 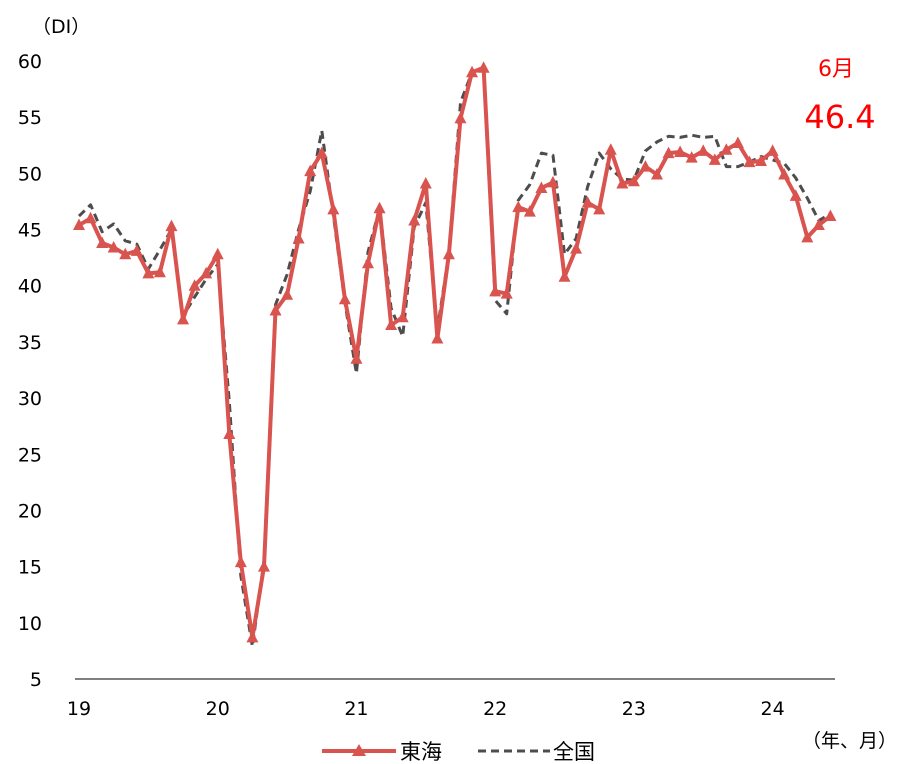 What do you see at coordinates (30, 343) in the screenshot?
I see `y-tick-label: 35` at bounding box center [30, 343].